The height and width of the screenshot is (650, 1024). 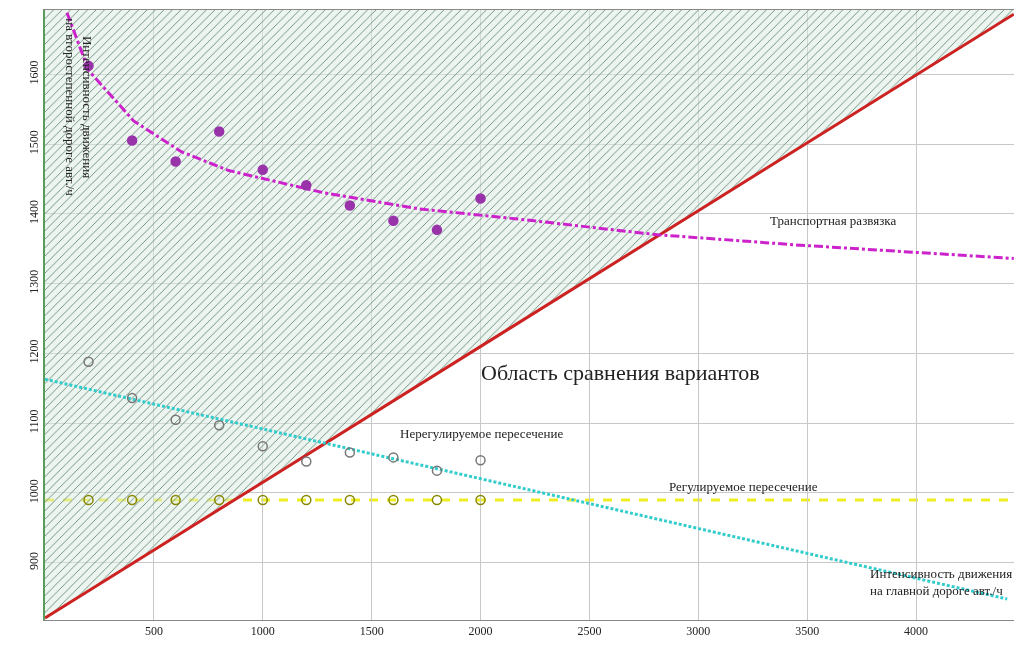 I want to click on x-tick-label: 500, so click(x=153, y=631).